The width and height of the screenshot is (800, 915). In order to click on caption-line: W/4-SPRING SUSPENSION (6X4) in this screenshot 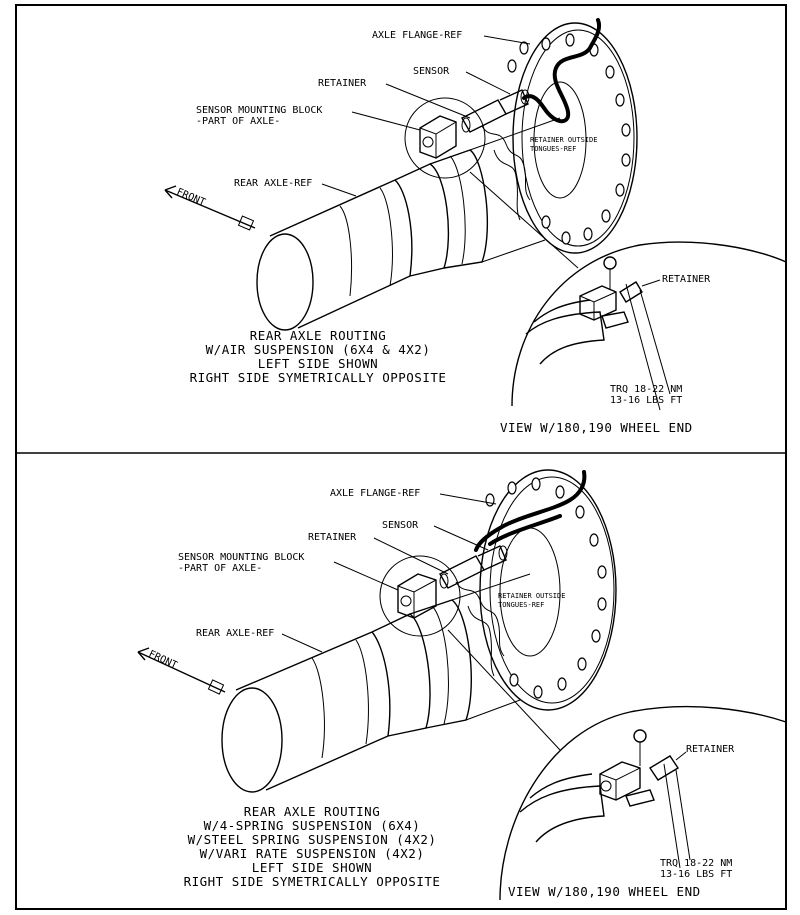, I will do `click(312, 825)`.